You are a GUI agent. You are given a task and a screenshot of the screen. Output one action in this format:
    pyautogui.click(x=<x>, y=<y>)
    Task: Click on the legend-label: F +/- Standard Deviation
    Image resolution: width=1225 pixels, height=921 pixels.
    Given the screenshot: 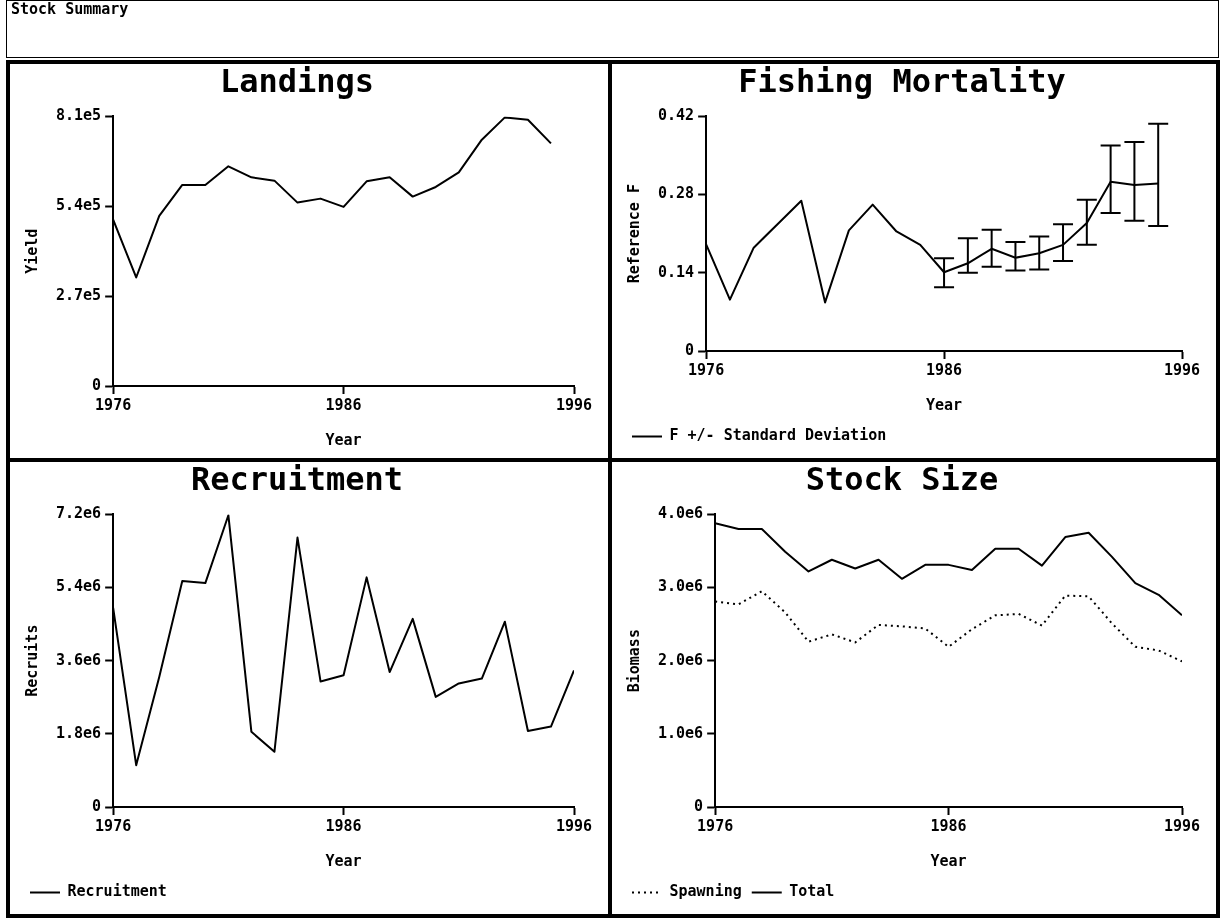 What is the action you would take?
    pyautogui.click(x=778, y=435)
    